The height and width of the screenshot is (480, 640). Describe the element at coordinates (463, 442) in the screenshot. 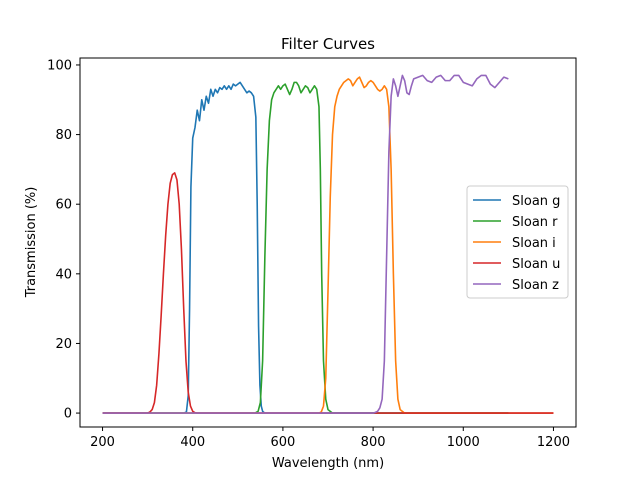

I see `x-tick-label: 1000` at that location.